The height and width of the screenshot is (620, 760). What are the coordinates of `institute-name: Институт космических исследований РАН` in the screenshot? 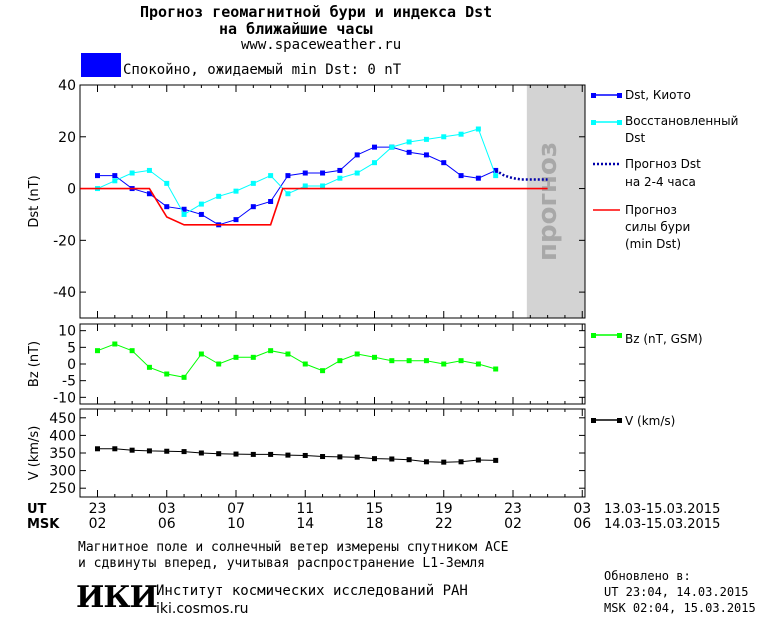 It's located at (312, 591).